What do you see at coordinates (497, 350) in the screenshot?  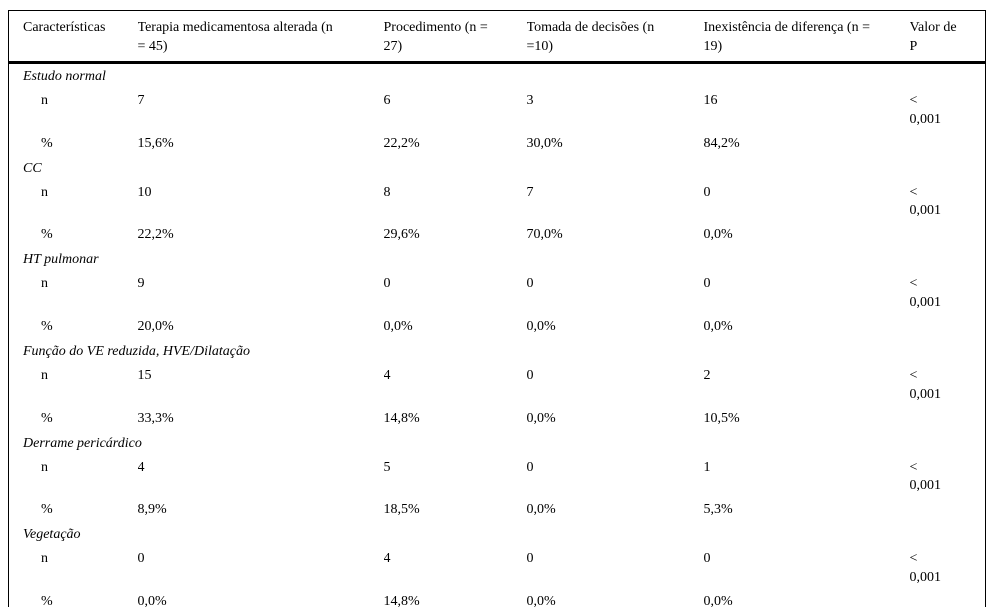 I see `group-row: Função do VE reduzida, HVE/Dilatação` at bounding box center [497, 350].